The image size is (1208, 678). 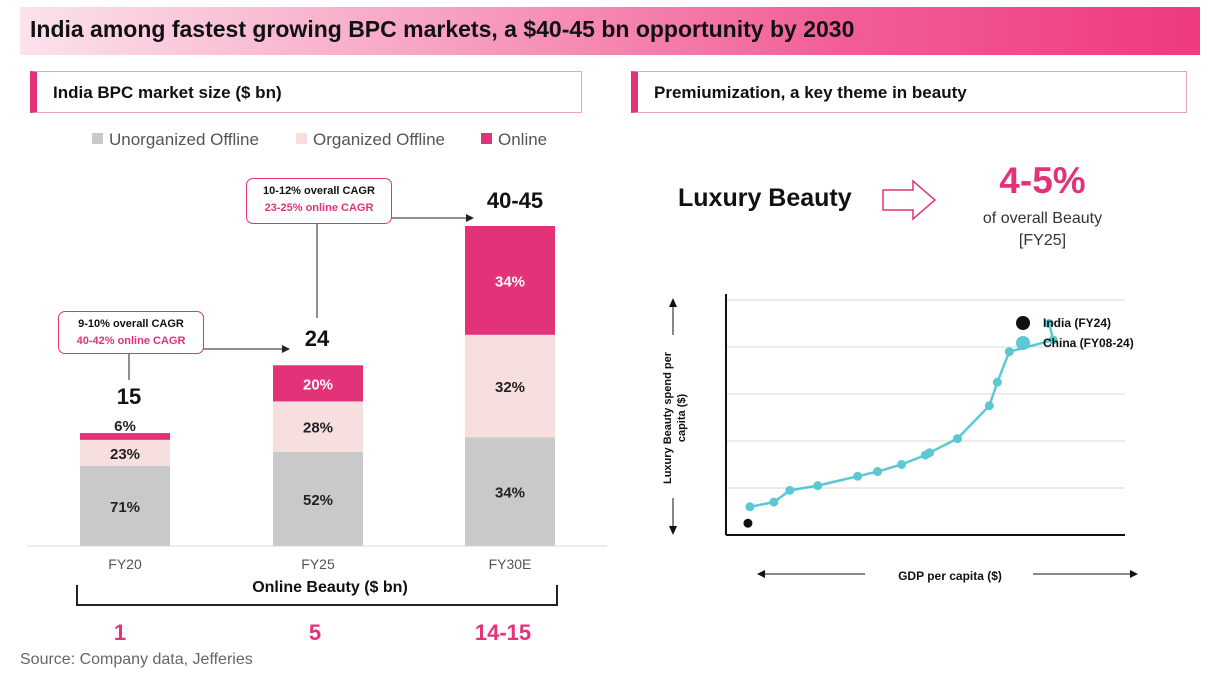 I want to click on y-arrow-down-head, so click(x=673, y=530).